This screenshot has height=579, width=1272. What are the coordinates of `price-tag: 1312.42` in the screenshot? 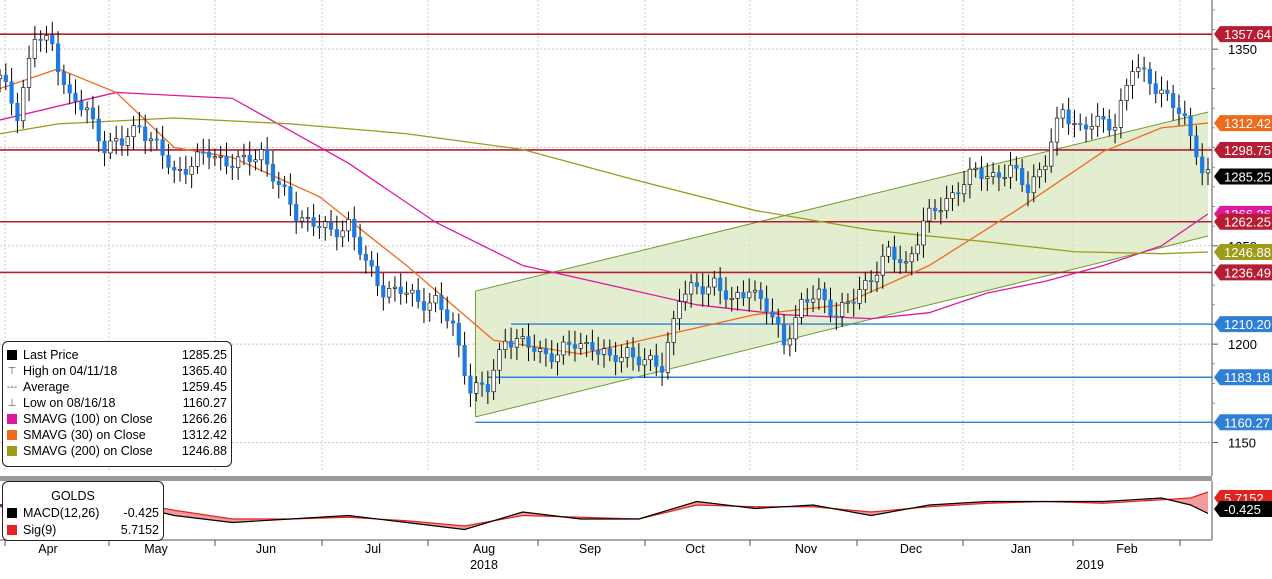 It's located at (1243, 123).